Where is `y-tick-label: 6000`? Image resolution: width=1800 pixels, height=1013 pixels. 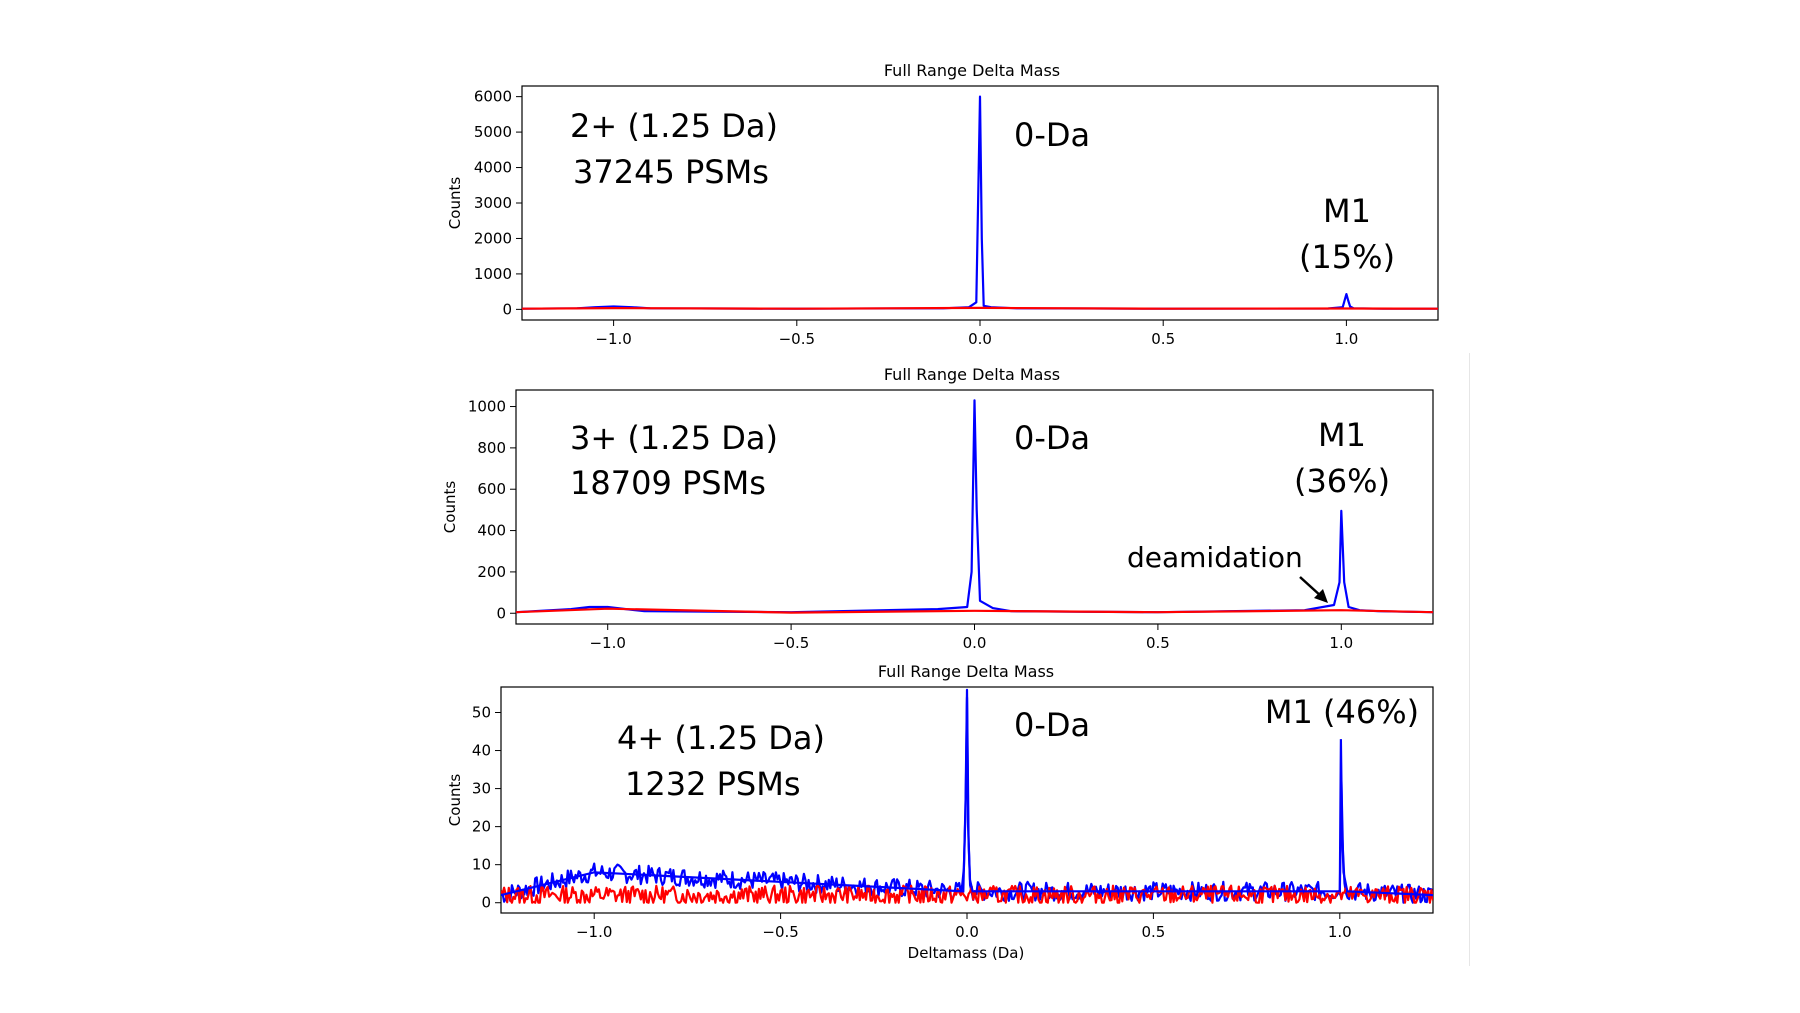
y-tick-label: 6000 is located at coordinates (493, 97).